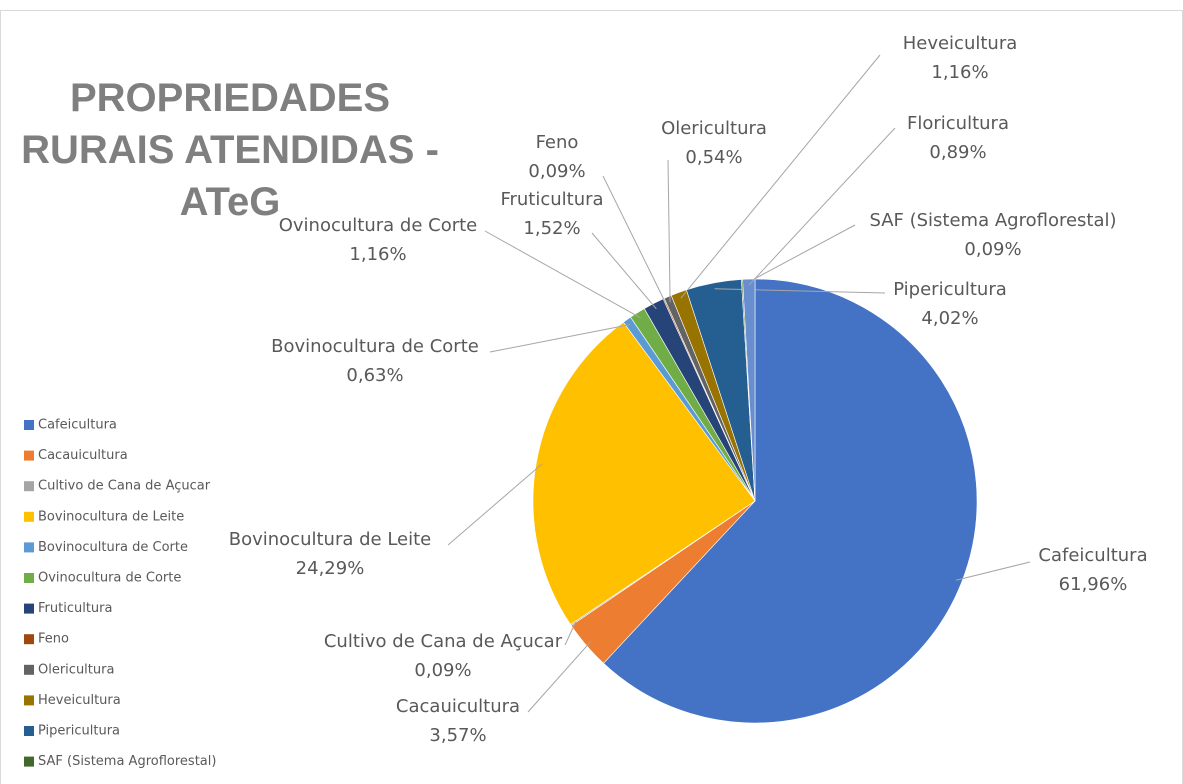 The image size is (1183, 784). Describe the element at coordinates (713, 157) in the screenshot. I see `data-label-value: 0,54%` at that location.